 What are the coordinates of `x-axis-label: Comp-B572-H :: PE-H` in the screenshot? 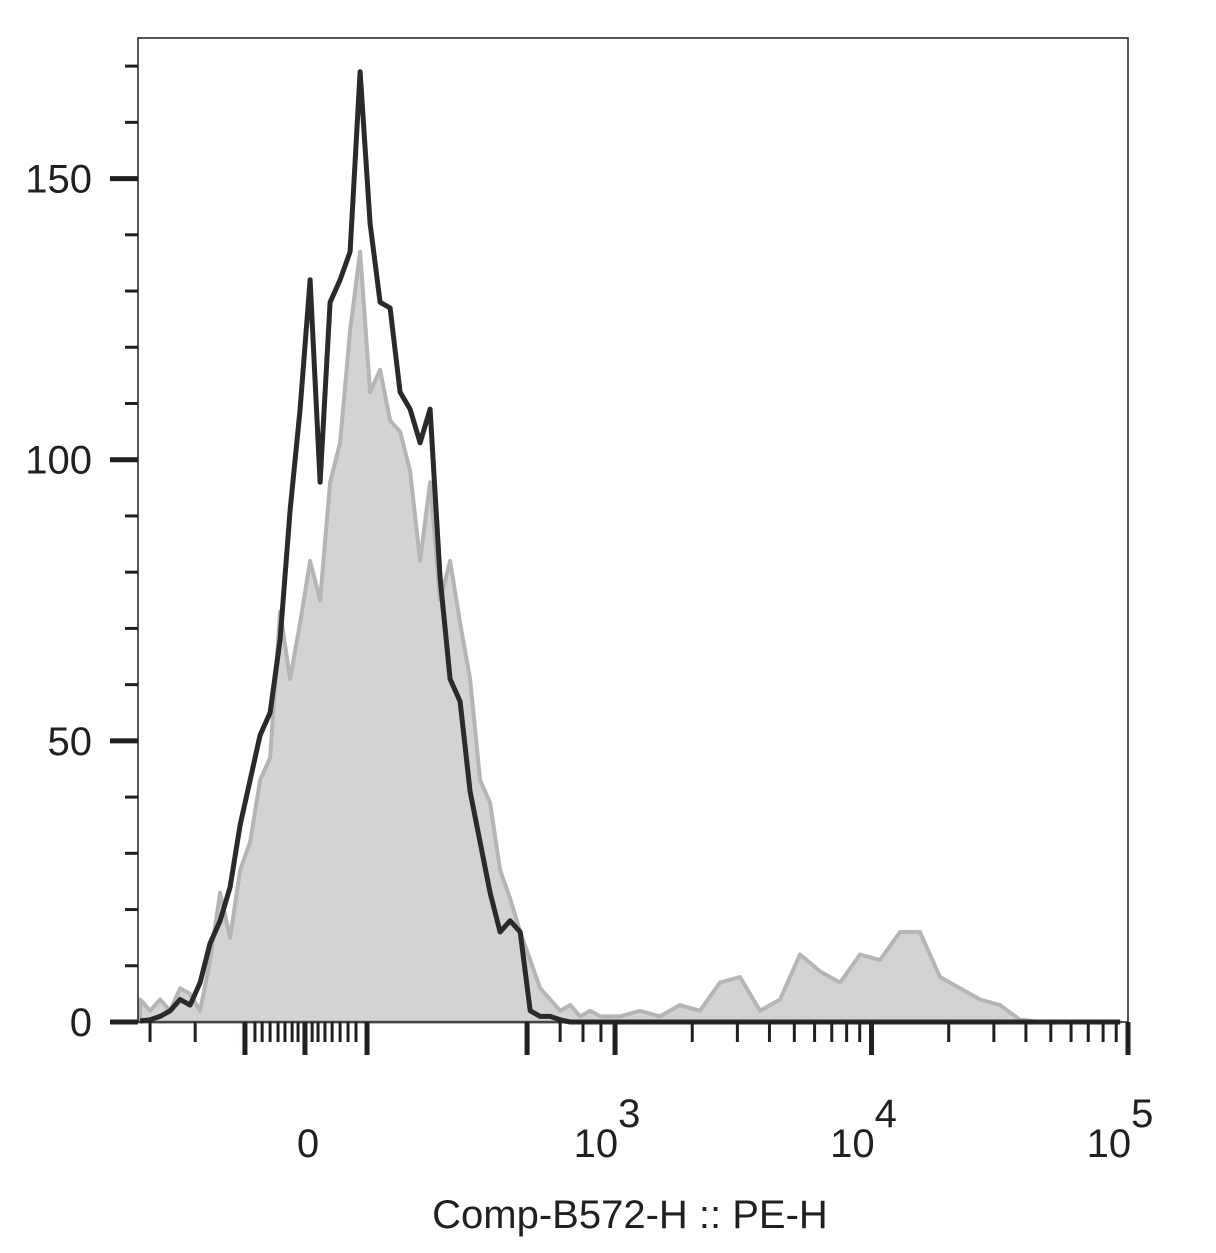 It's located at (630, 1215).